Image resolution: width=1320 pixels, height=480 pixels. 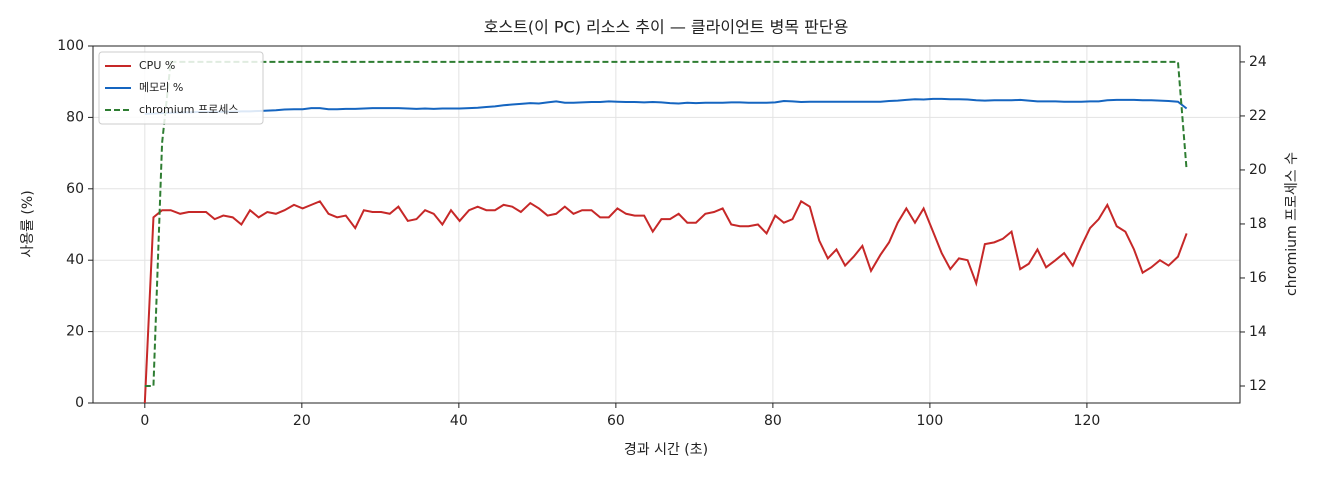 What do you see at coordinates (930, 421) in the screenshot?
I see `x-tick-label: 100` at bounding box center [930, 421].